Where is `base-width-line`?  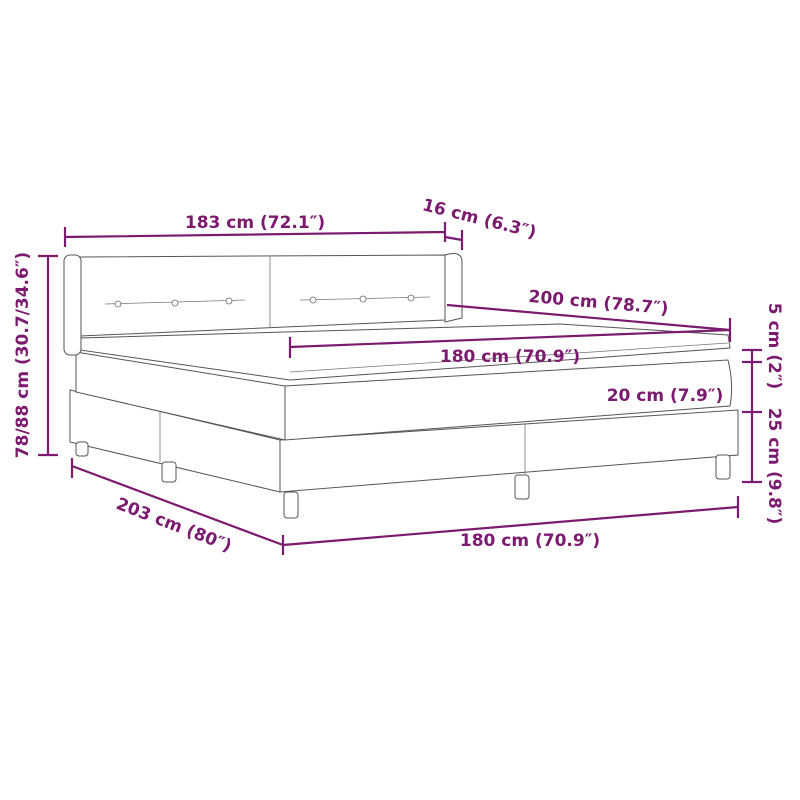 base-width-line is located at coordinates (511, 521).